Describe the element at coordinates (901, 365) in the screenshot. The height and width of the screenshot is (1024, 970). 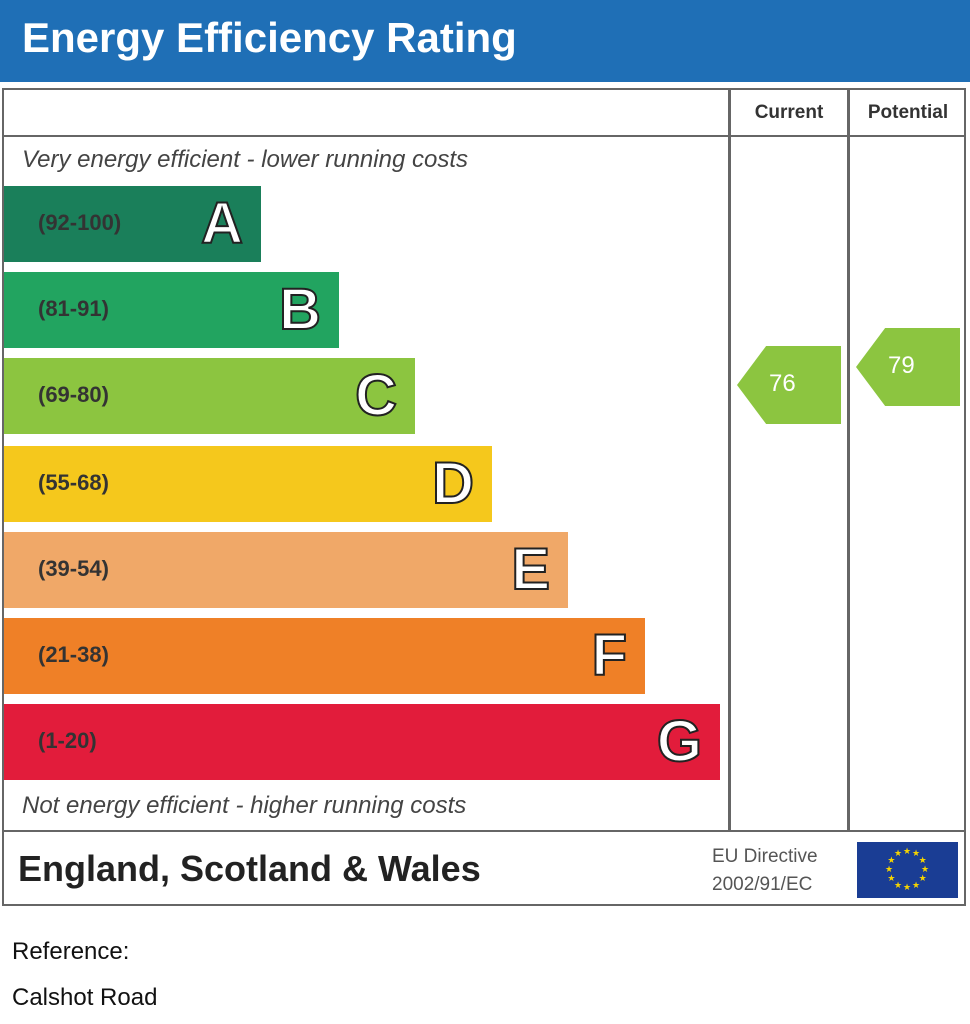
I see `potential-rating-value: 79` at that location.